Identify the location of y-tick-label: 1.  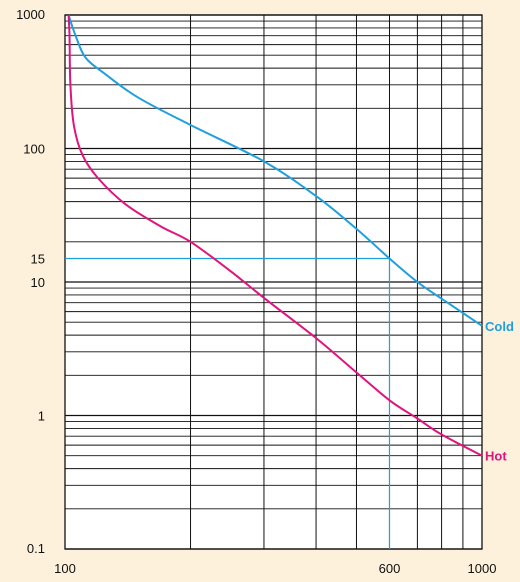
(41, 416).